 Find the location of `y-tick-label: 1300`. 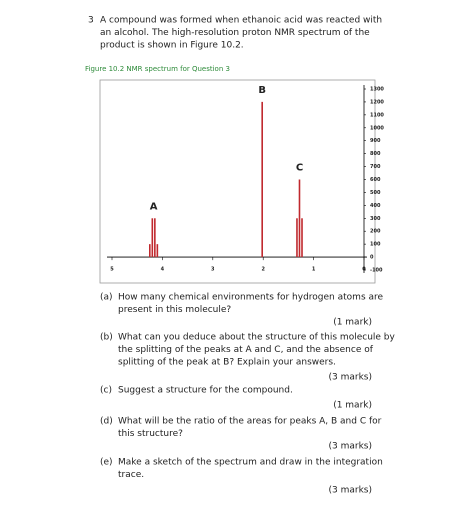

y-tick-label: 1300 is located at coordinates (377, 90).